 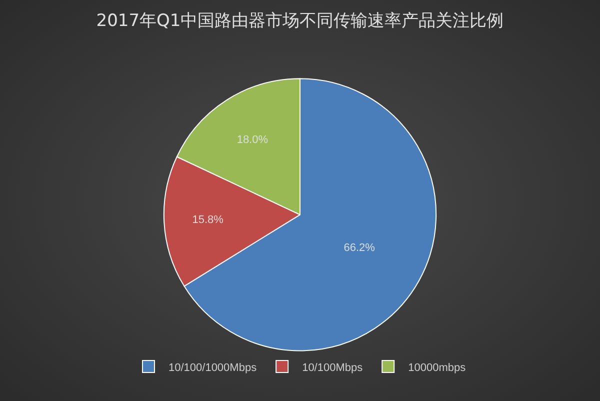 What do you see at coordinates (333, 368) in the screenshot?
I see `legend-label: 10/100Mbps` at bounding box center [333, 368].